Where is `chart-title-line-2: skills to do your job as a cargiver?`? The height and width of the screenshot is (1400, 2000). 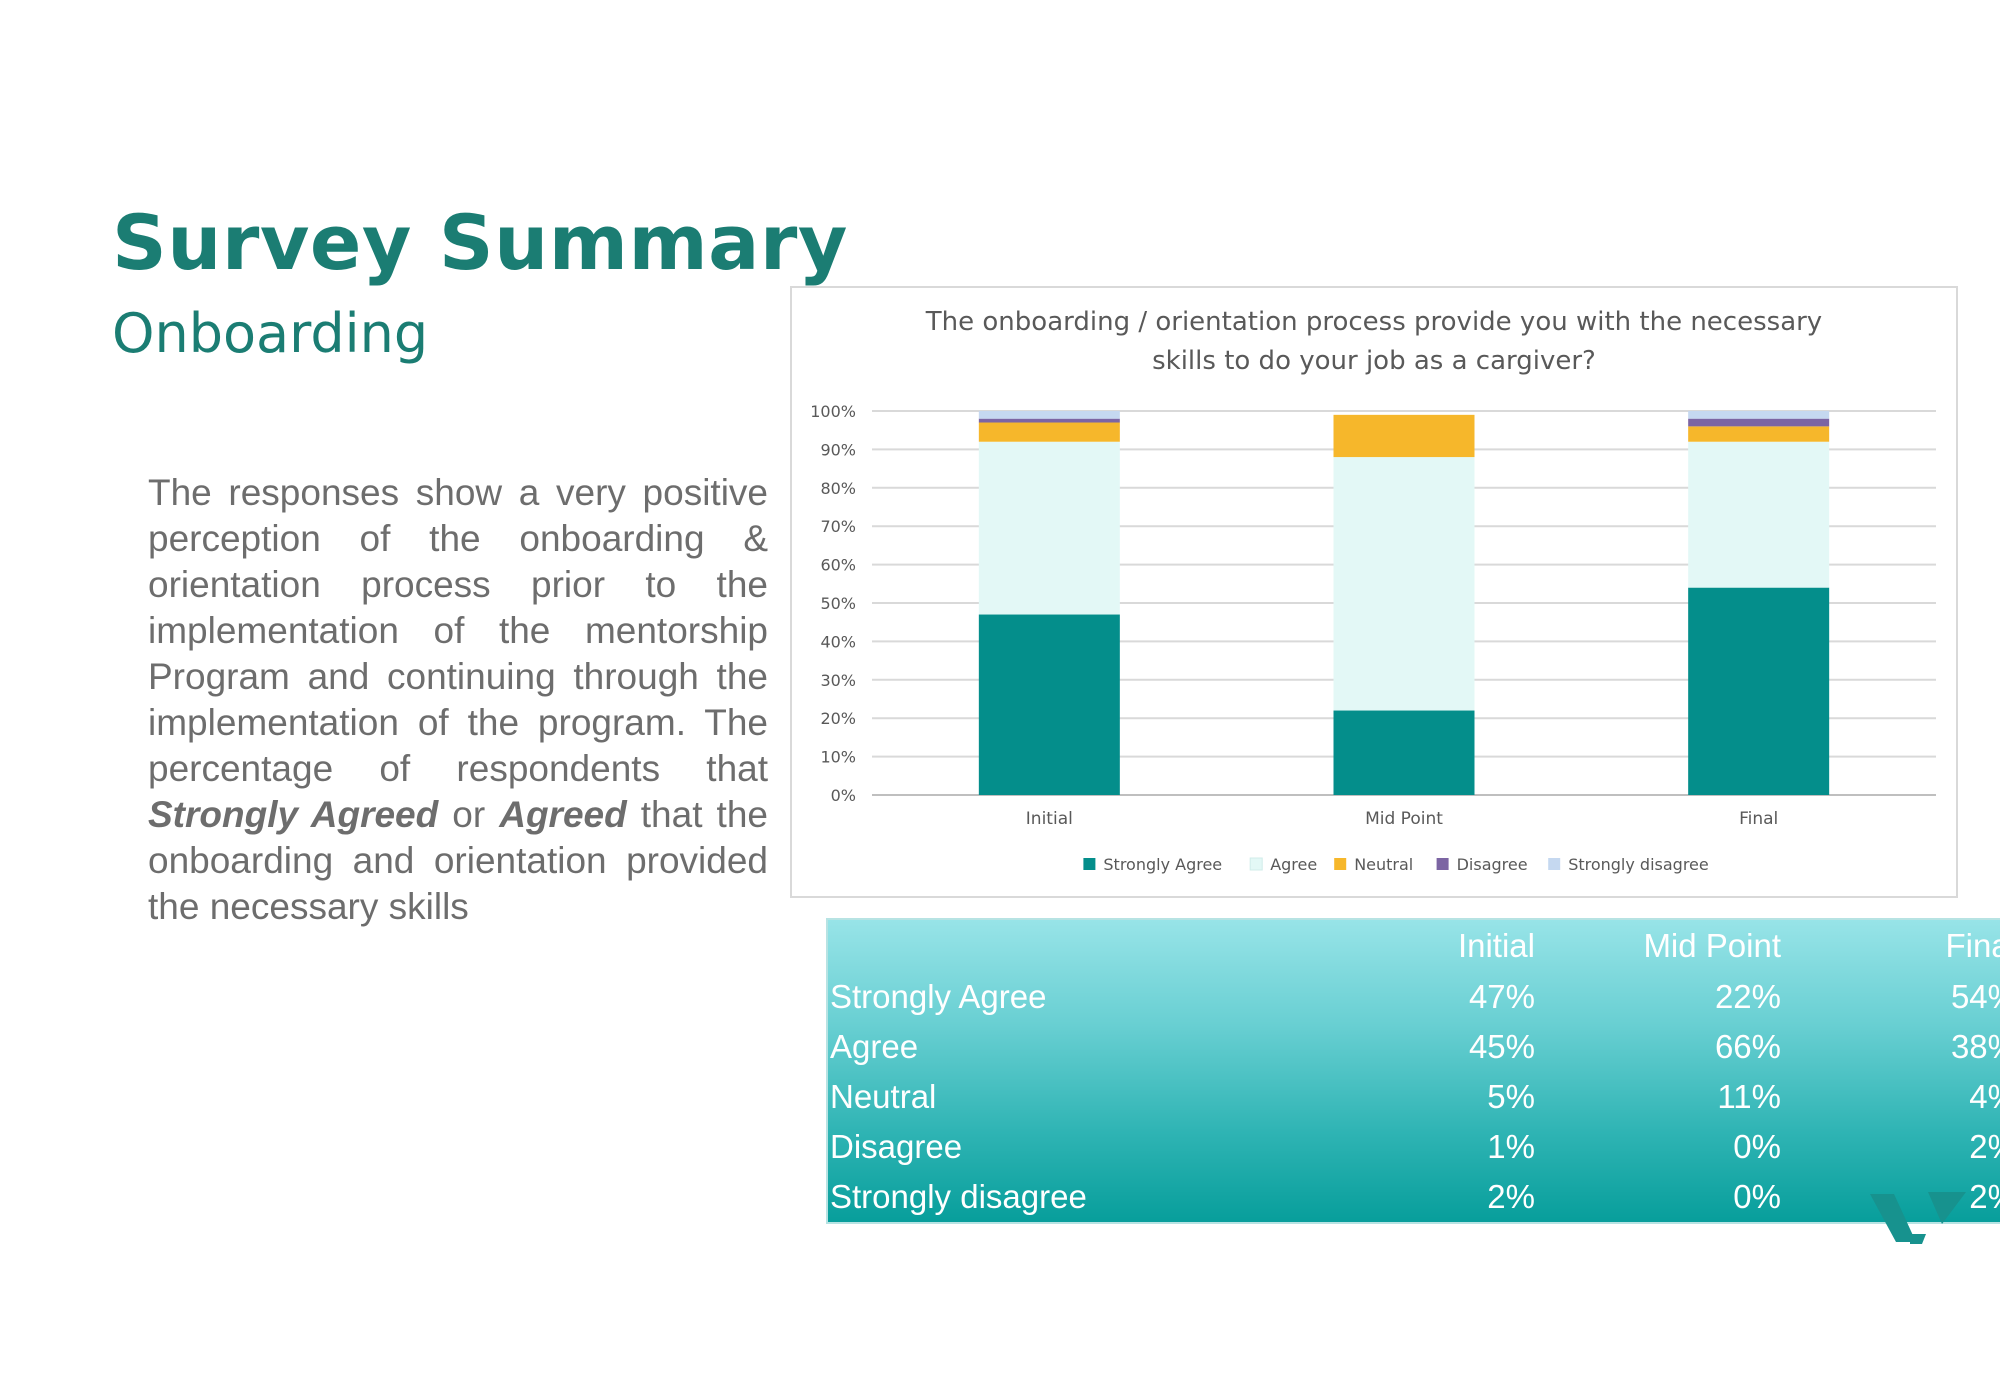 chart-title-line-2: skills to do your job as a cargiver? is located at coordinates (1374, 361).